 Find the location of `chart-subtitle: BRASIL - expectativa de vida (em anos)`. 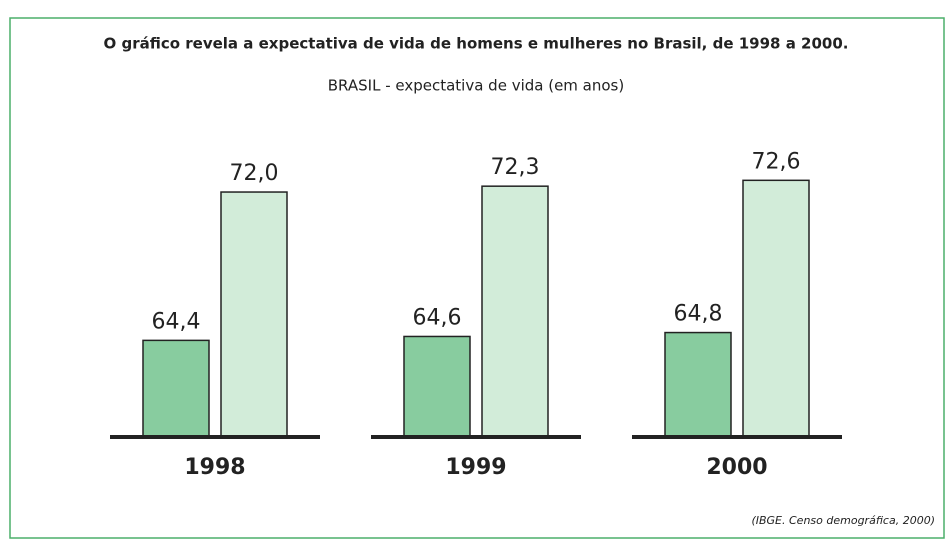

chart-subtitle: BRASIL - expectativa de vida (em anos) is located at coordinates (476, 86).